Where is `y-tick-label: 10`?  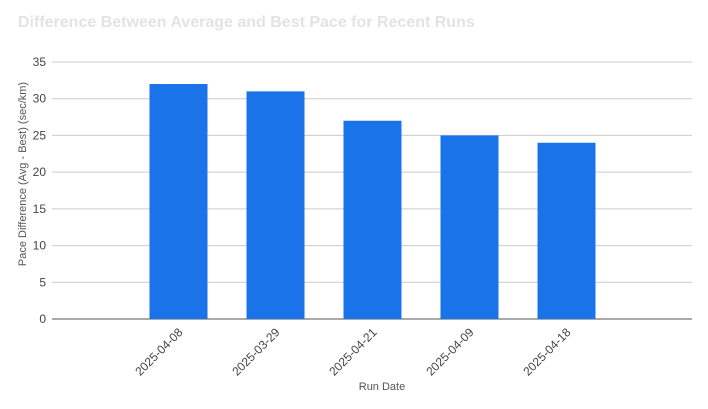 y-tick-label: 10 is located at coordinates (40, 246).